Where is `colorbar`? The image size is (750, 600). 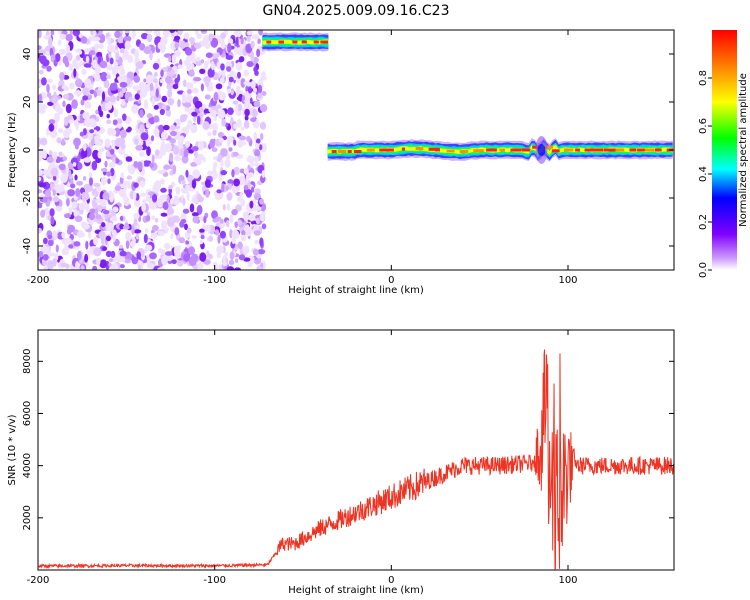
colorbar is located at coordinates (724, 150).